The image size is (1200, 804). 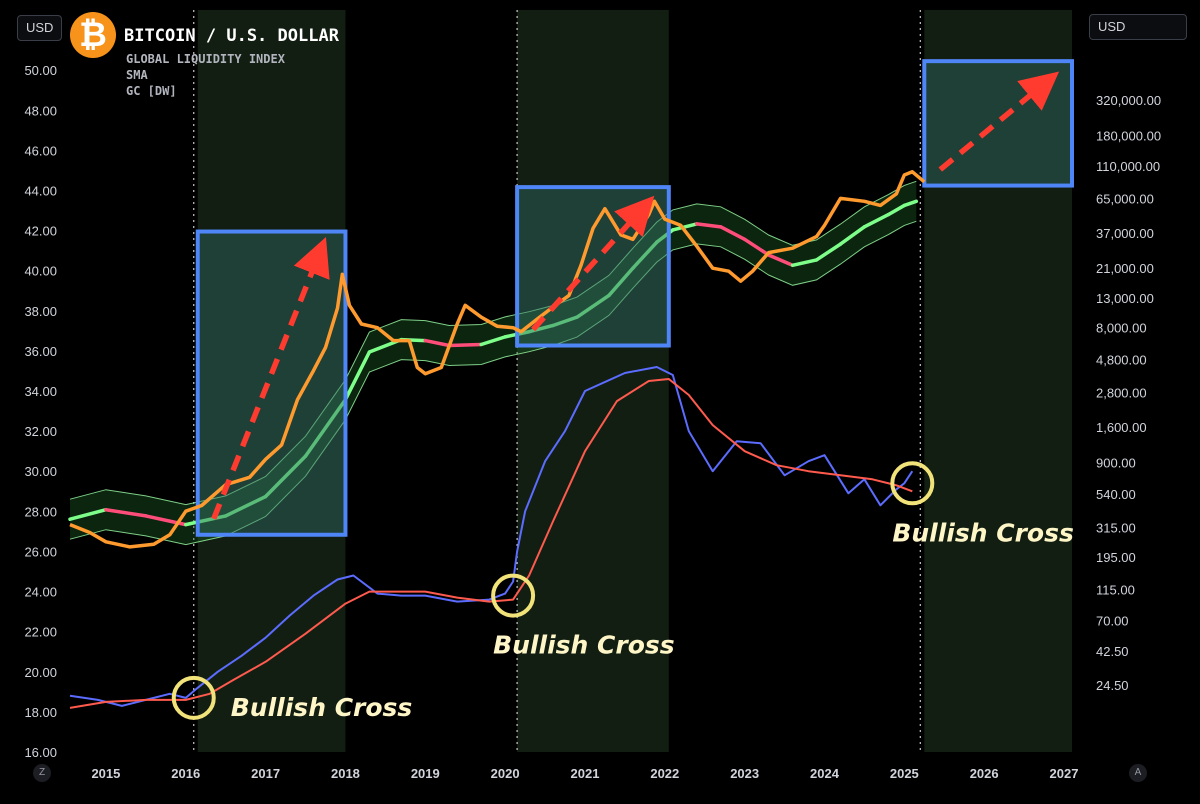 I want to click on right-axis-tick-label: 900.00, so click(x=1116, y=463).